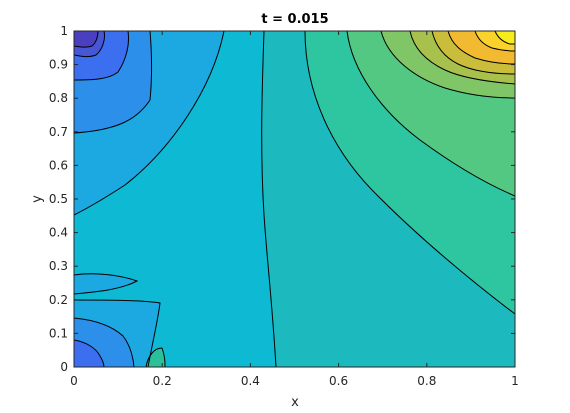 The width and height of the screenshot is (570, 413). What do you see at coordinates (250, 381) in the screenshot?
I see `x-tick-label: 0.4` at bounding box center [250, 381].